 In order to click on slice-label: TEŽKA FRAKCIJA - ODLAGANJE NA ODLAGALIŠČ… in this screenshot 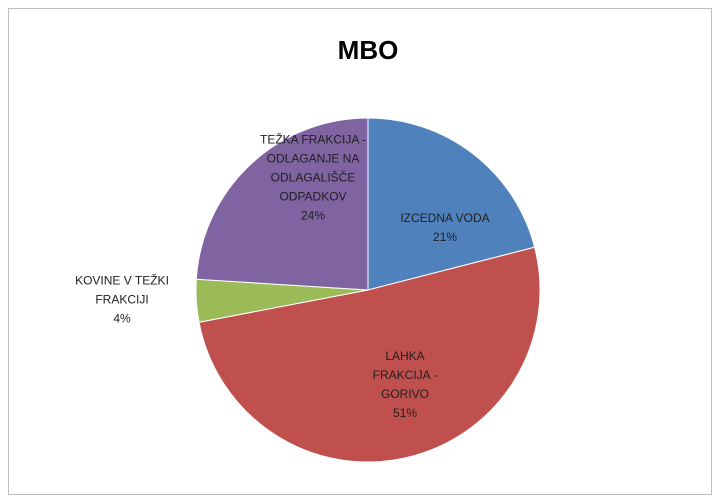, I will do `click(313, 178)`.